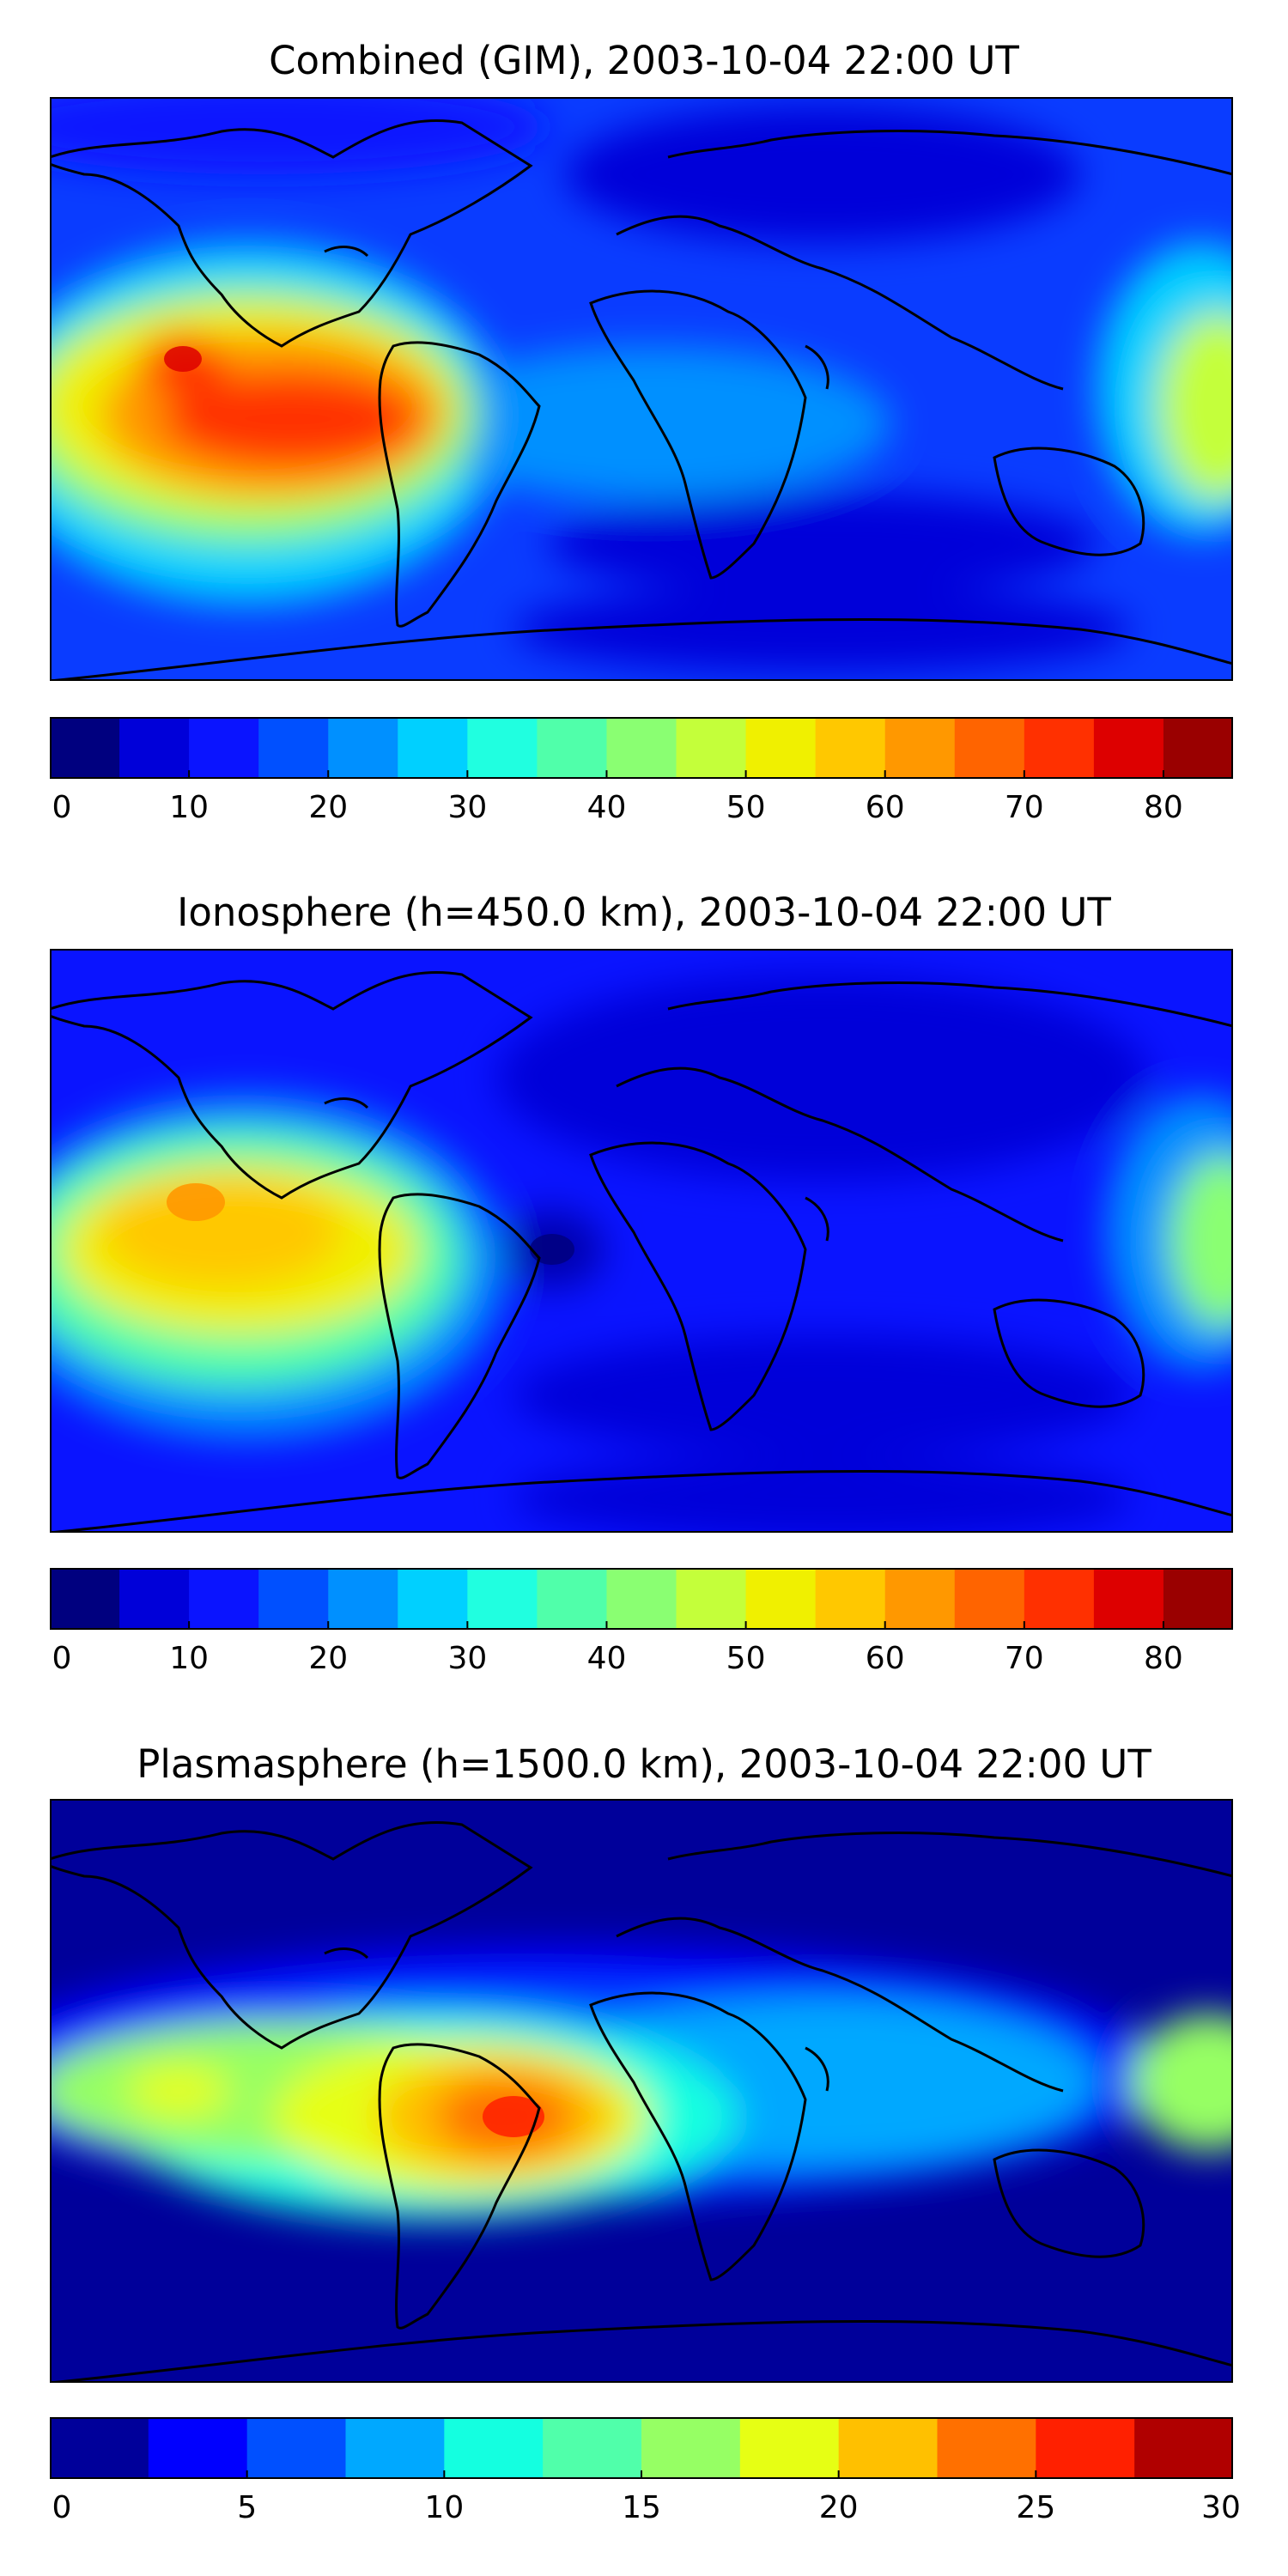 This screenshot has height=2576, width=1288. I want to click on colorbar-tick-label: 5, so click(248, 2507).